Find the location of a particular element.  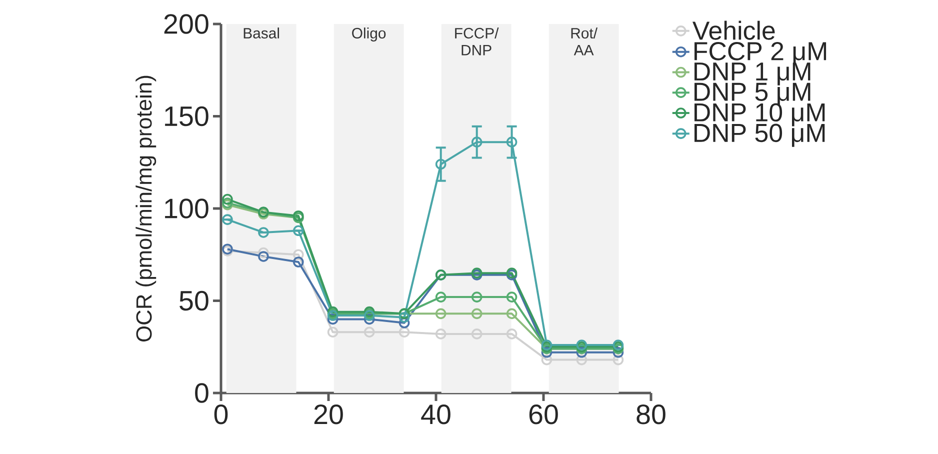

x-tick-label: 0 is located at coordinates (221, 414).